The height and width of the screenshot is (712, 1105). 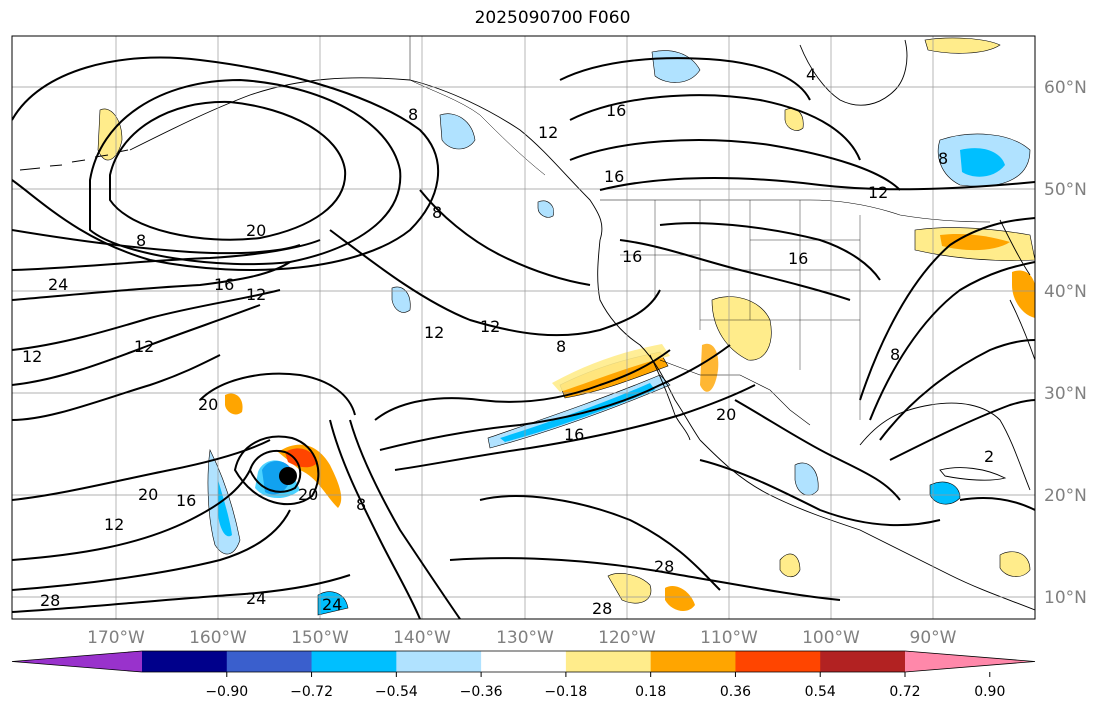 I want to click on lon-label: 130°W, so click(x=525, y=638).